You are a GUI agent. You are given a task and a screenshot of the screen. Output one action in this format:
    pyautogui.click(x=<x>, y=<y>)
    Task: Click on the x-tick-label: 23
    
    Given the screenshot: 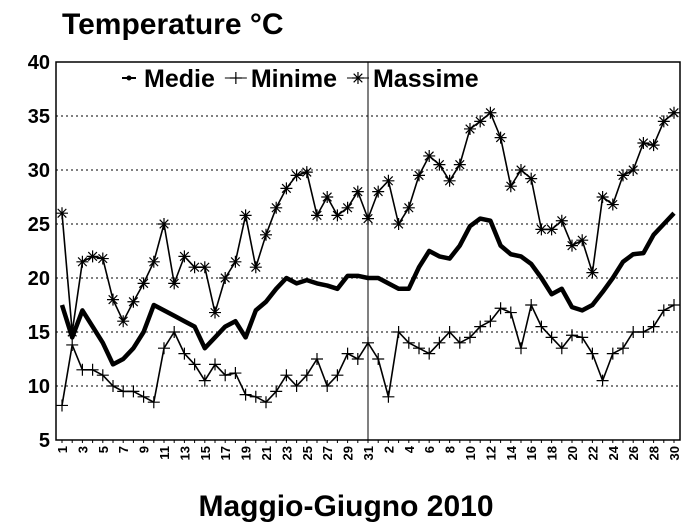 What is the action you would take?
    pyautogui.click(x=286, y=453)
    